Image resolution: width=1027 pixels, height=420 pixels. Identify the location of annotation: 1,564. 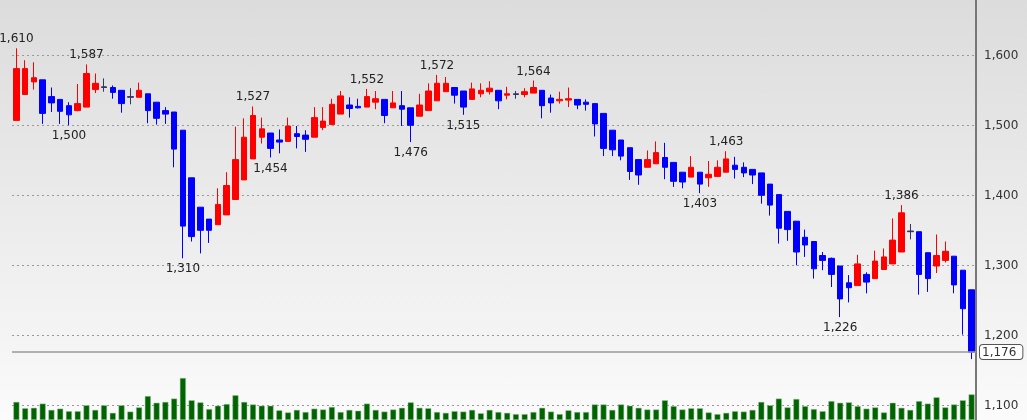
(533, 70).